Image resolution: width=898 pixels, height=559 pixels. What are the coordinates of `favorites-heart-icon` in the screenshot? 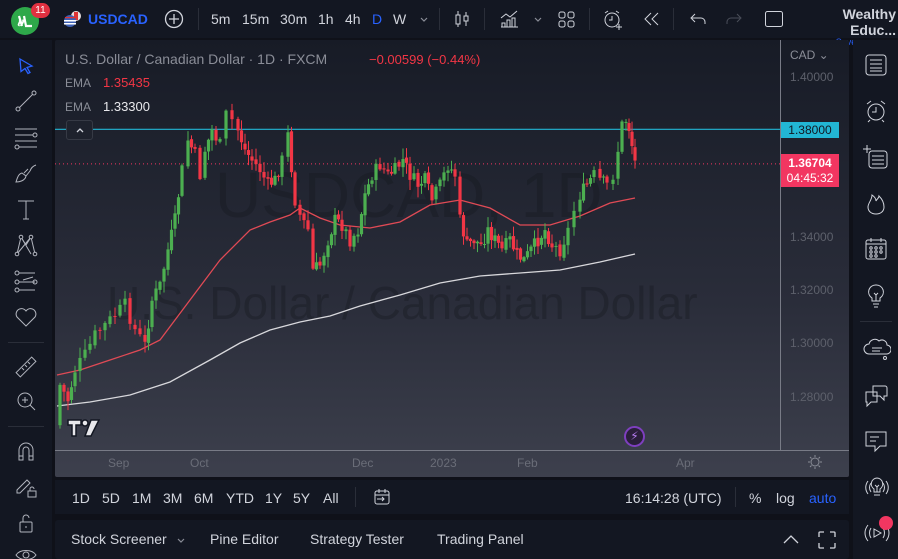 It's located at (26, 317).